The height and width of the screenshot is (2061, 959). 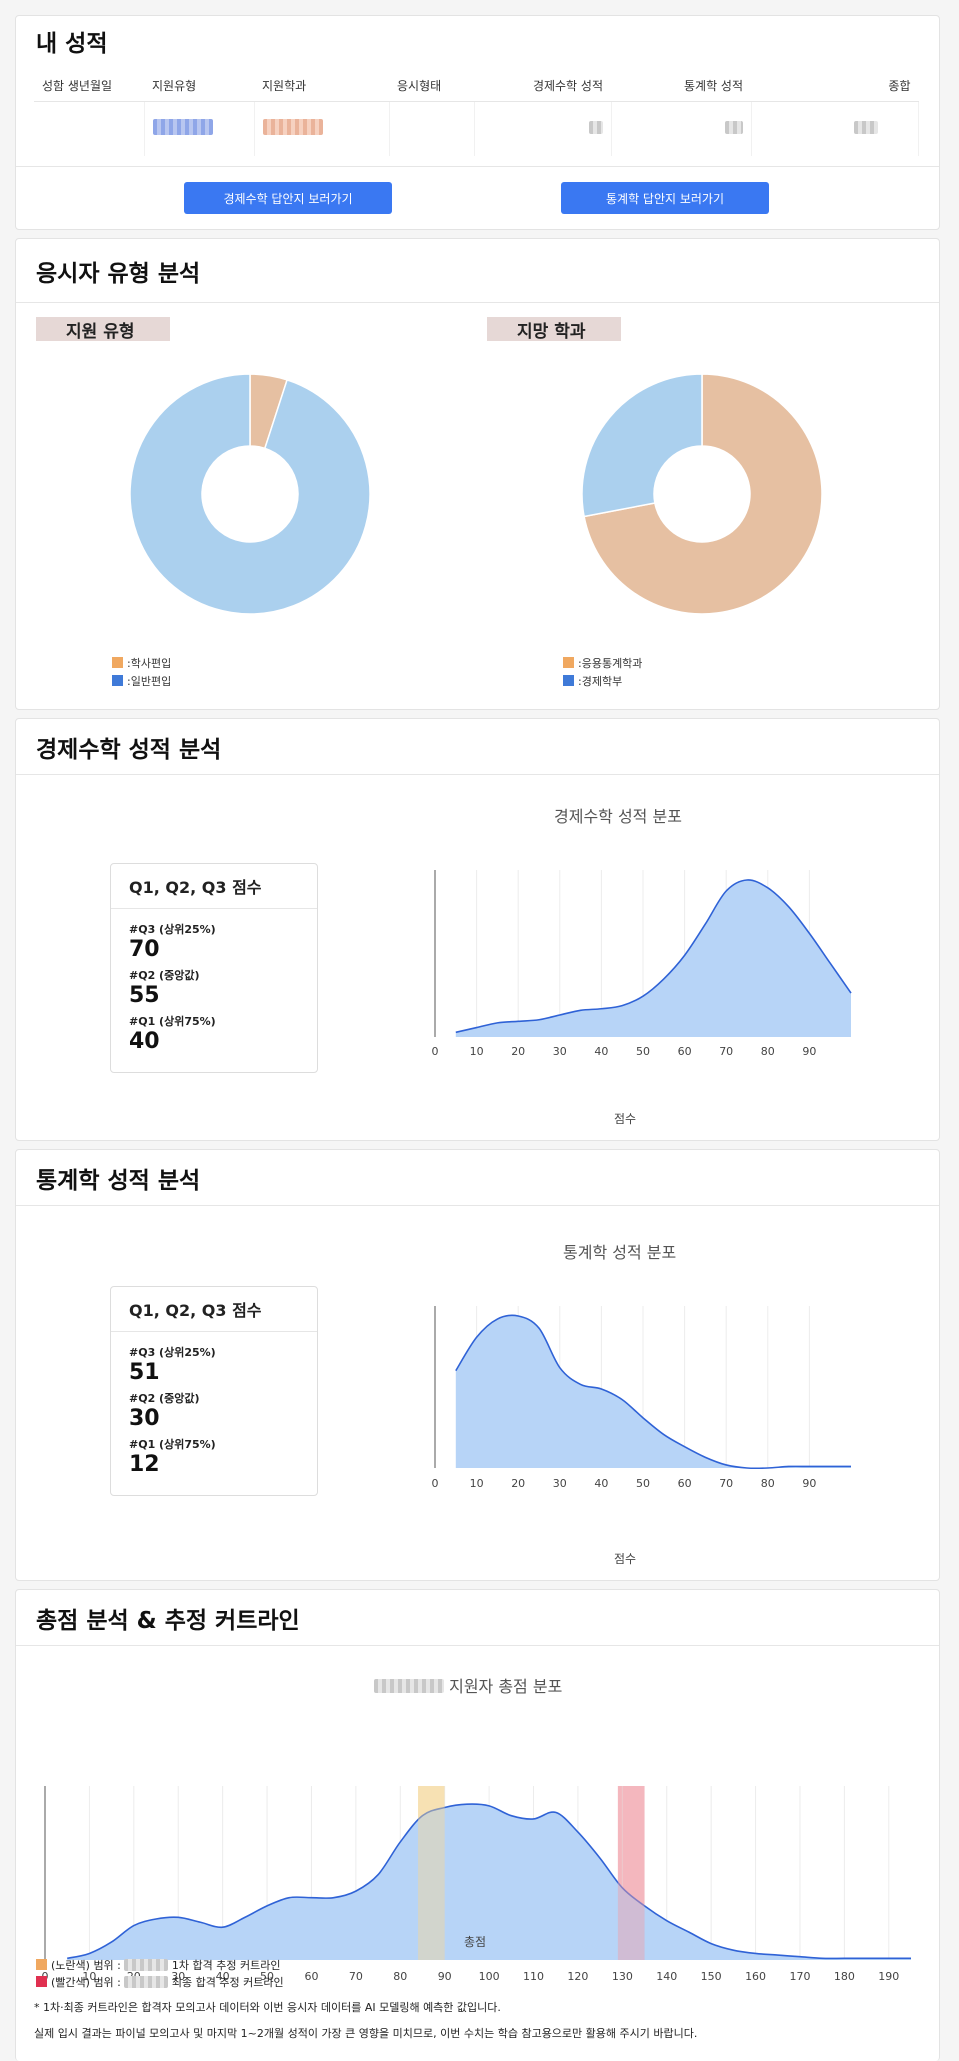 I want to click on x-tick-label: 170, so click(x=799, y=1976).